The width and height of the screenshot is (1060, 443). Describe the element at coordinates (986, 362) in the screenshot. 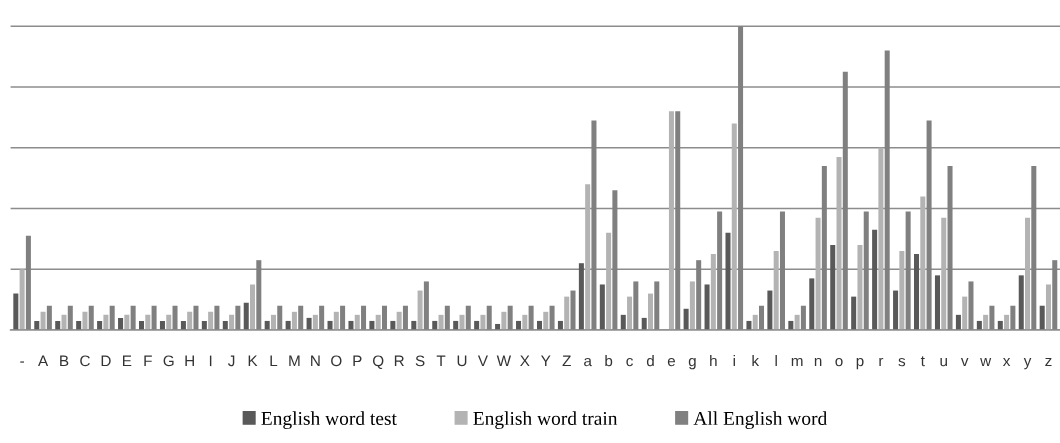

I see `x-tick-label: w` at that location.